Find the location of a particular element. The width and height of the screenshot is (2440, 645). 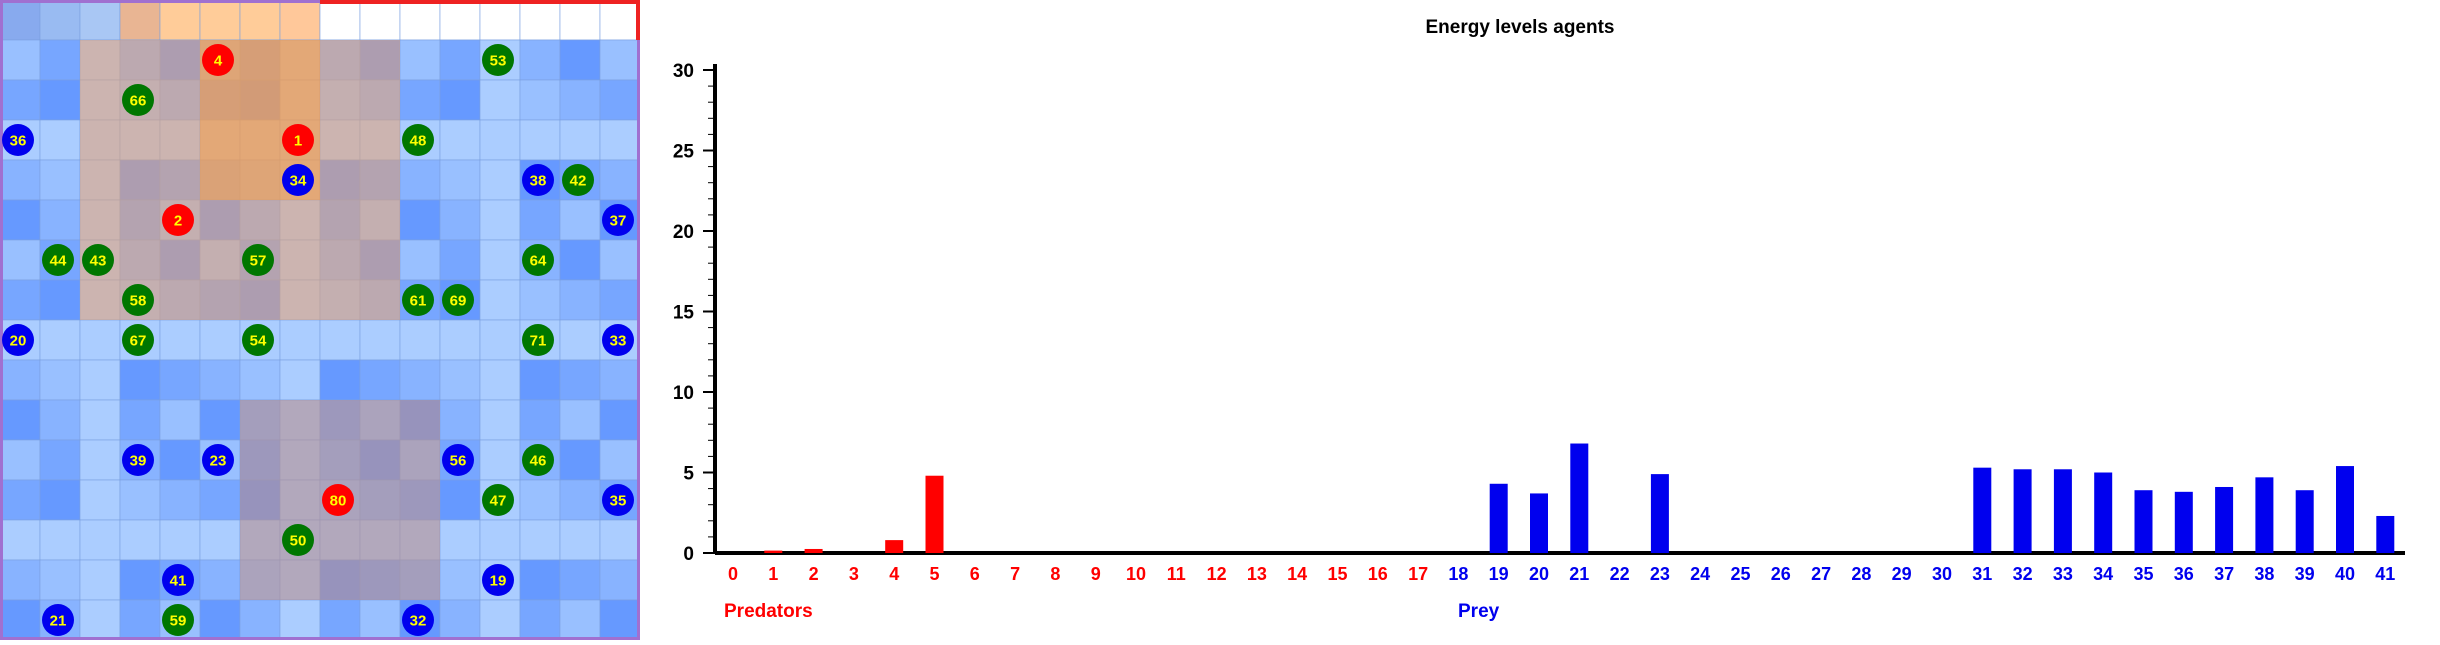

prey-agent: 32 is located at coordinates (418, 620).